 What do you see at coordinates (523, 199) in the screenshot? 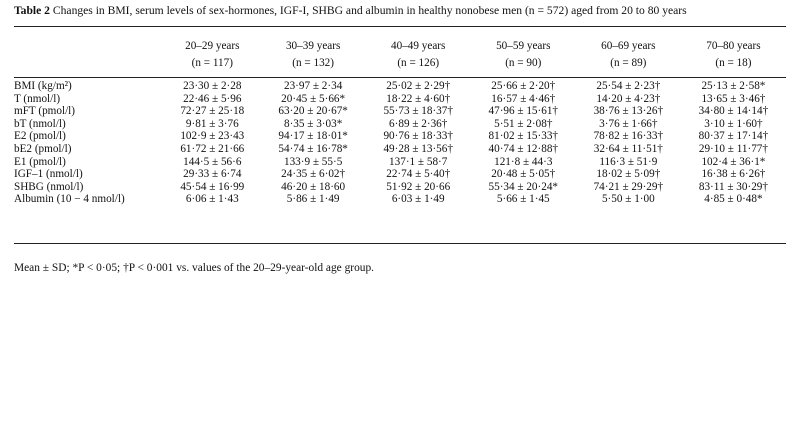
I see `table-cell: 5·66 ± 1·45` at bounding box center [523, 199].